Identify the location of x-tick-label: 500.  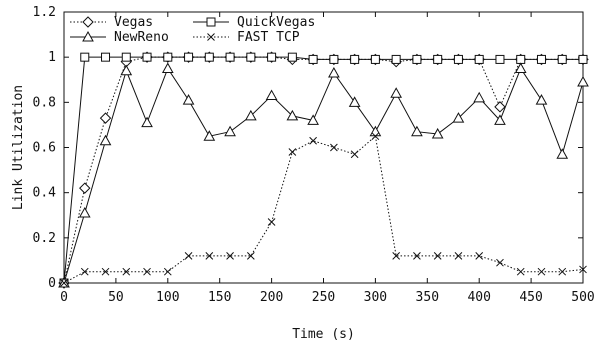
(582, 297).